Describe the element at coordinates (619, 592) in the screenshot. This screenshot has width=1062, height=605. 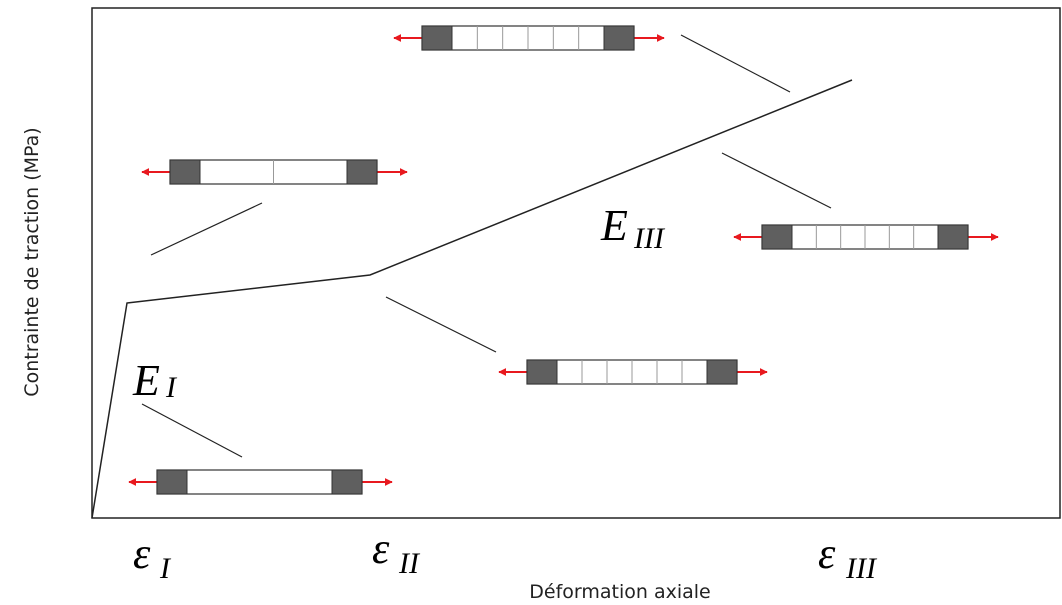
I see `x-axis-label: Déformation axiale` at that location.